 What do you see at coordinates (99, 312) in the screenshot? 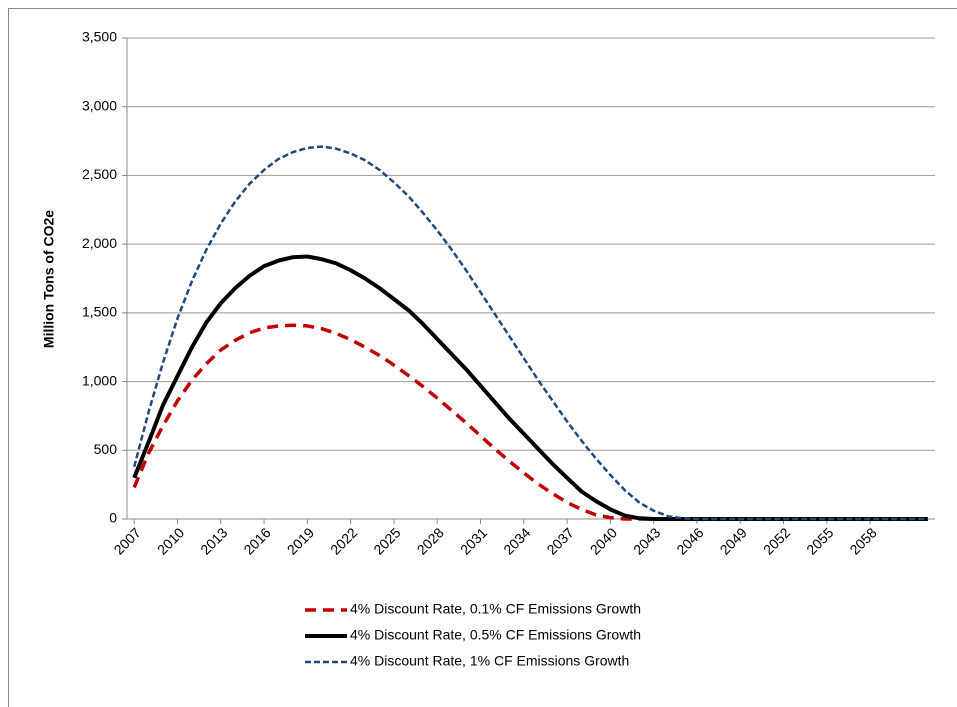
I see `y-tick-label: 1,500` at bounding box center [99, 312].